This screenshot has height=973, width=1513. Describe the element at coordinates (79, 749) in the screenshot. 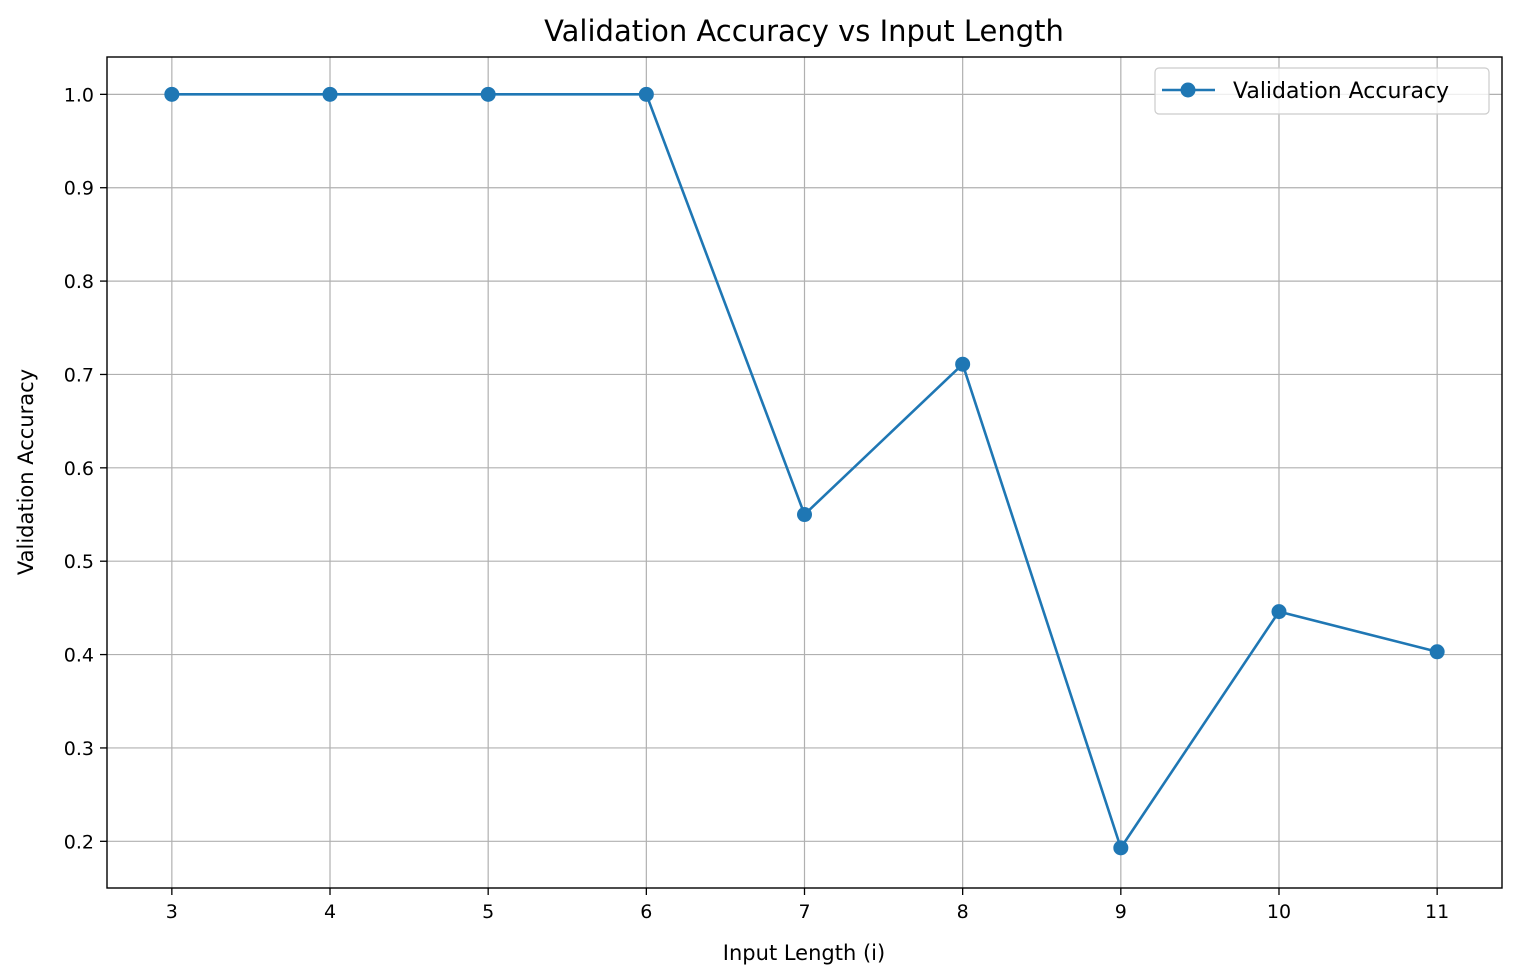

I see `y-tick-label: 0.3` at that location.